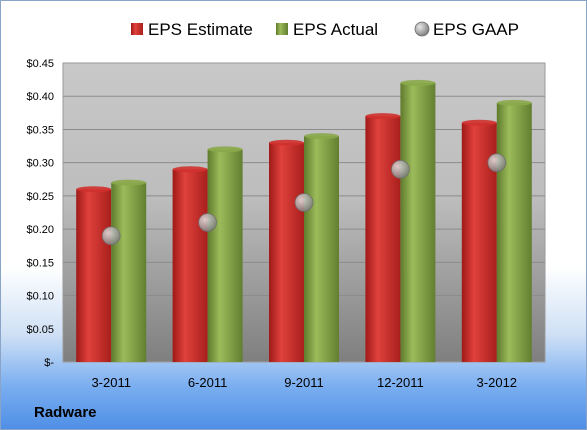 The width and height of the screenshot is (587, 430). I want to click on y-tick-label: $0.10, so click(40, 297).